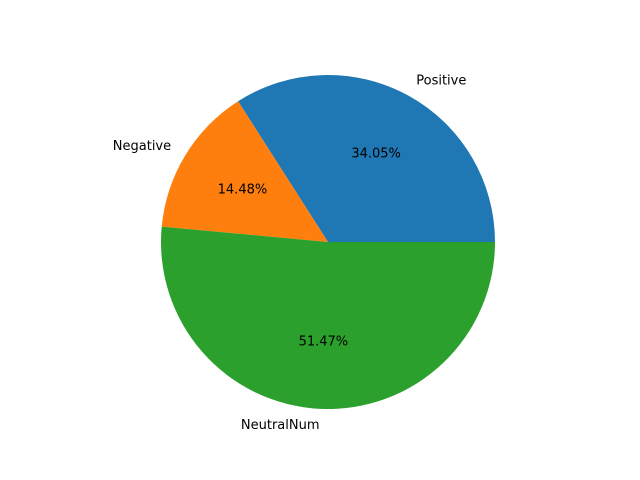 This screenshot has height=480, width=640. What do you see at coordinates (244, 171) in the screenshot?
I see `pie-slice-negative` at bounding box center [244, 171].